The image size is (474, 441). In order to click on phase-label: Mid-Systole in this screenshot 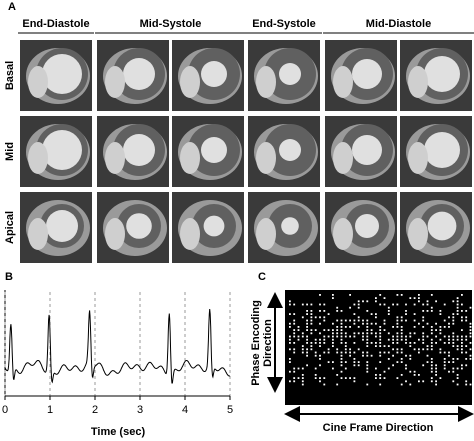, I will do `click(171, 24)`.